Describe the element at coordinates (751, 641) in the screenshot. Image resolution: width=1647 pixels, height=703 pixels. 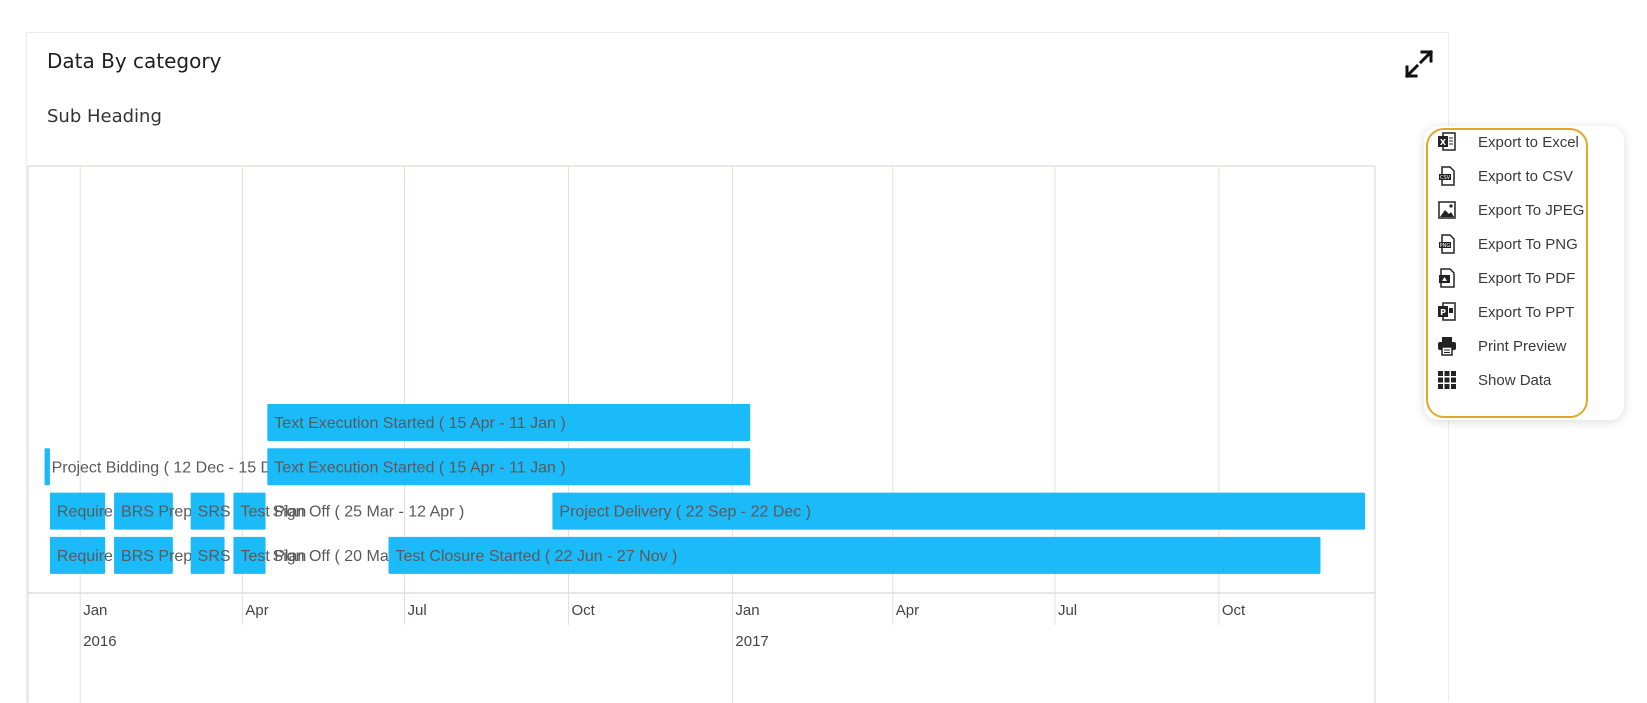
I see `year-tick-label: 2017` at that location.